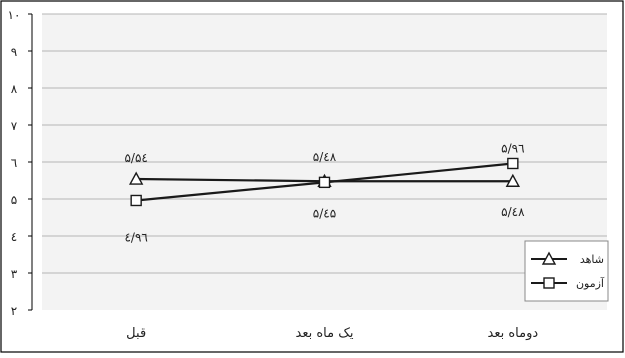 The image size is (625, 358). What do you see at coordinates (14, 15) in the screenshot?
I see `y-tick-label: ۱۰` at bounding box center [14, 15].